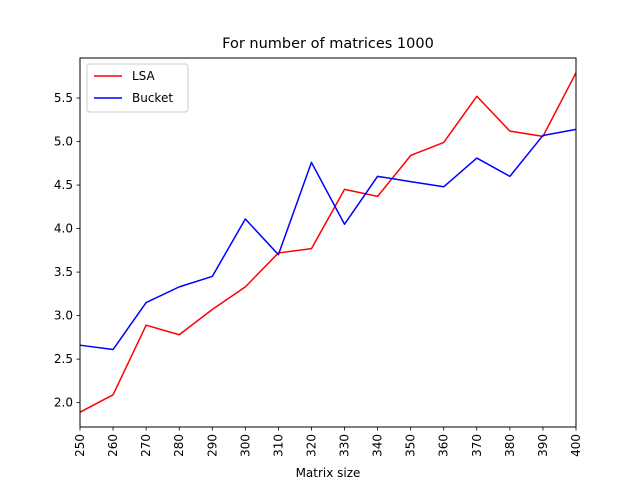  Describe the element at coordinates (345, 445) in the screenshot. I see `x-tick-label: 330` at that location.